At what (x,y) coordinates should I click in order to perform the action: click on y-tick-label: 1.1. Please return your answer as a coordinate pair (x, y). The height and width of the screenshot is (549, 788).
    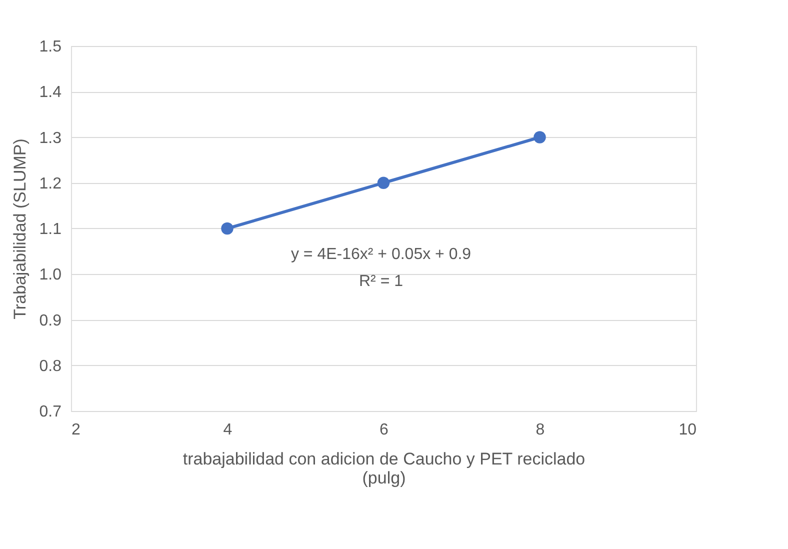
    Looking at the image, I should click on (50, 229).